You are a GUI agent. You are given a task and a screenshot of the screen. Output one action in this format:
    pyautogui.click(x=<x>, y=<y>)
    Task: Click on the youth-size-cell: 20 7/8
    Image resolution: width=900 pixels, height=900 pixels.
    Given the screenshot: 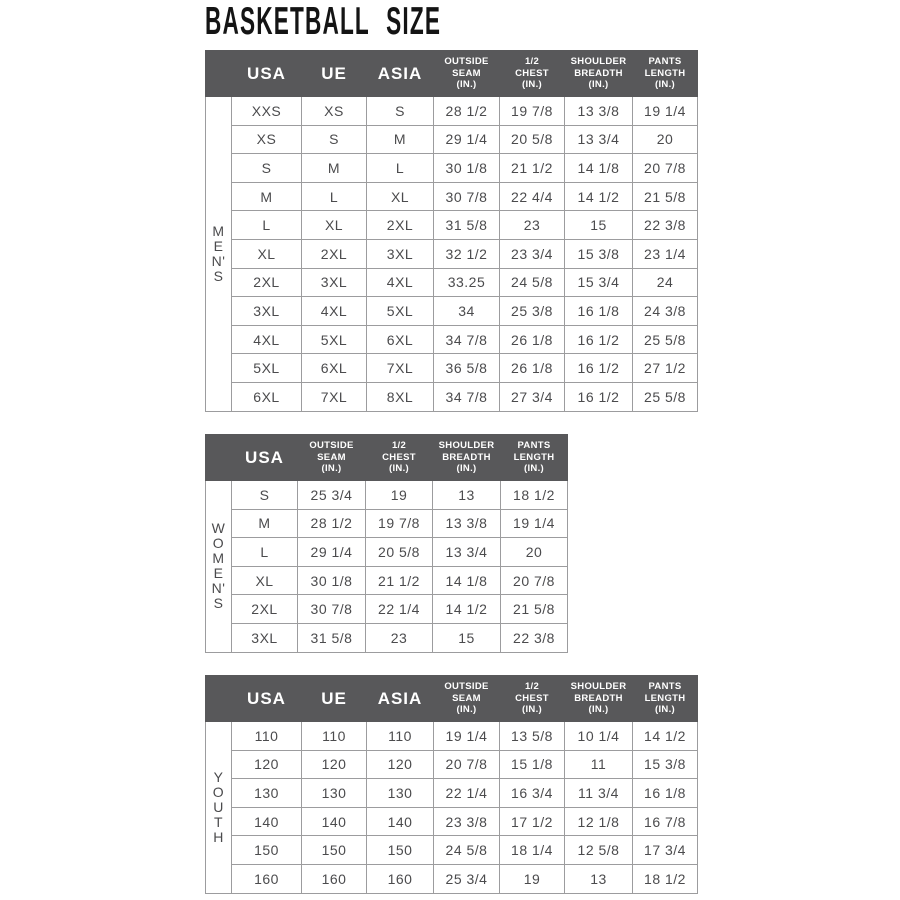 What is the action you would take?
    pyautogui.click(x=466, y=764)
    